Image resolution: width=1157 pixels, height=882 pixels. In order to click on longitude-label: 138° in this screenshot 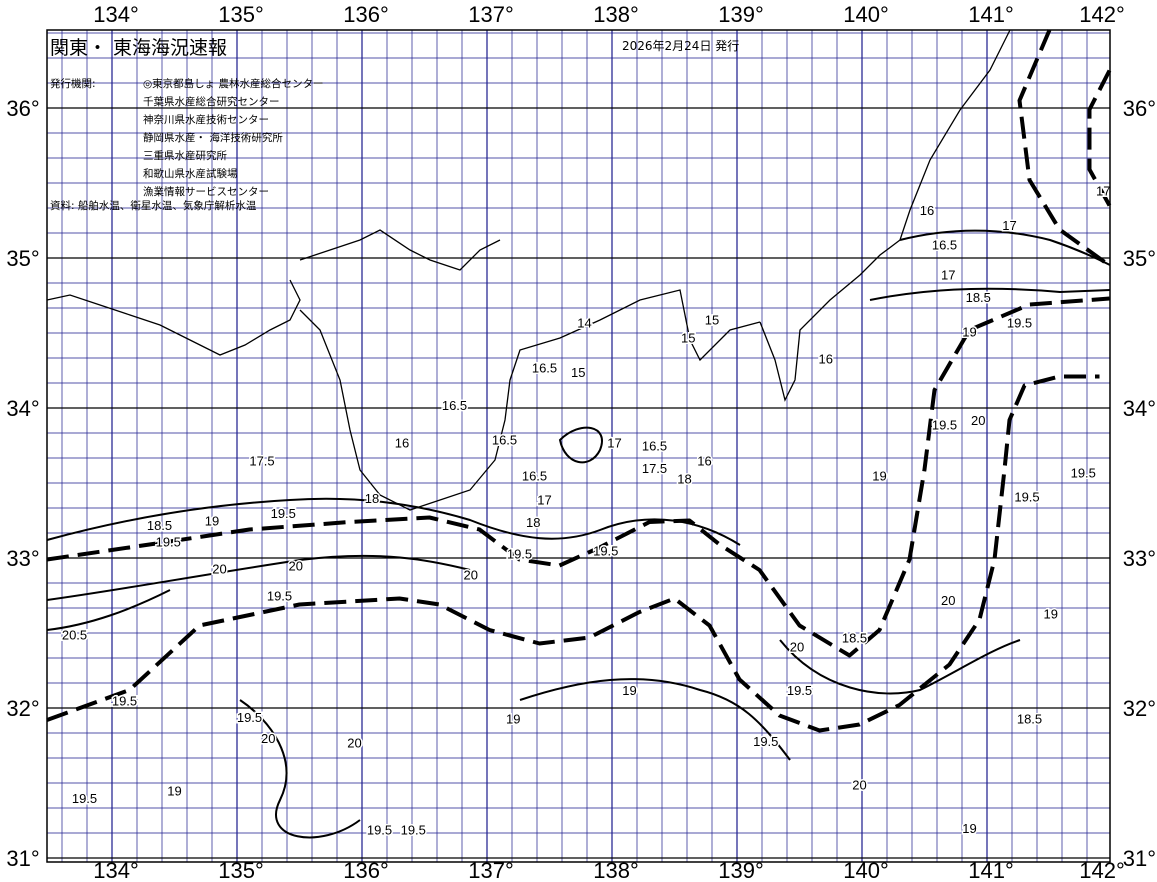, I will do `click(616, 14)`.